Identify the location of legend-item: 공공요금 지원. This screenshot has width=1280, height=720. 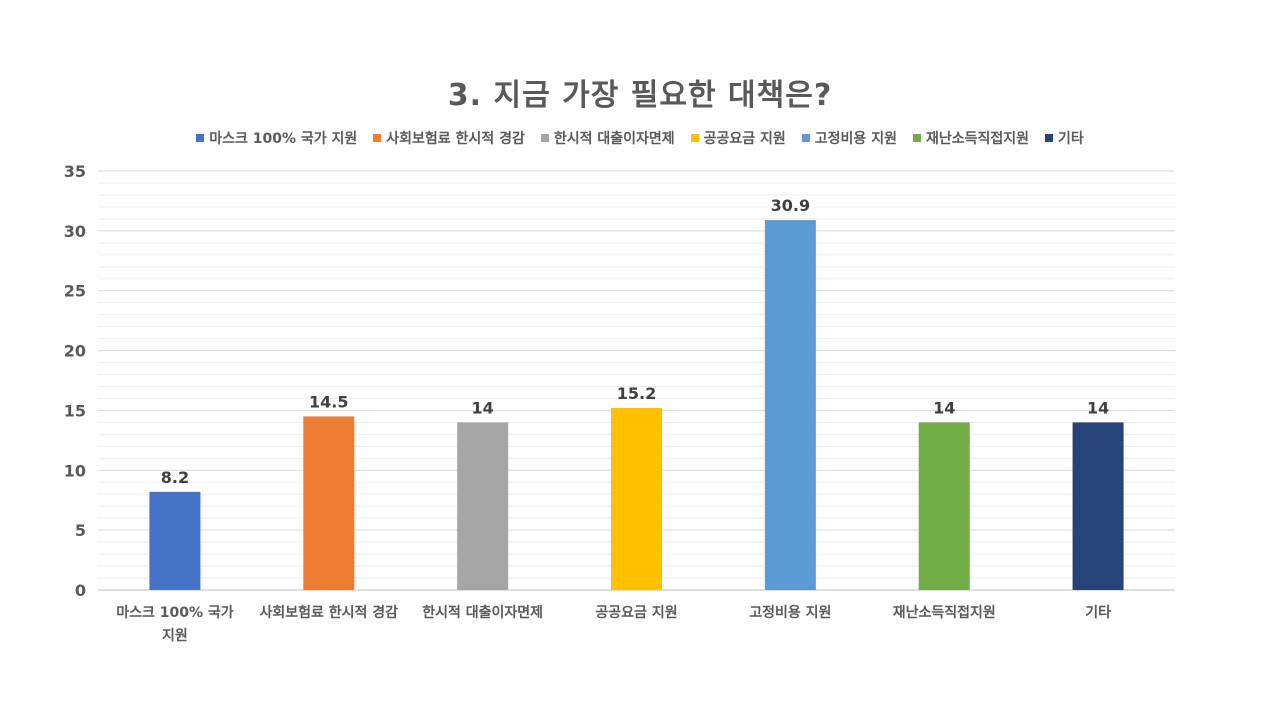
(738, 138).